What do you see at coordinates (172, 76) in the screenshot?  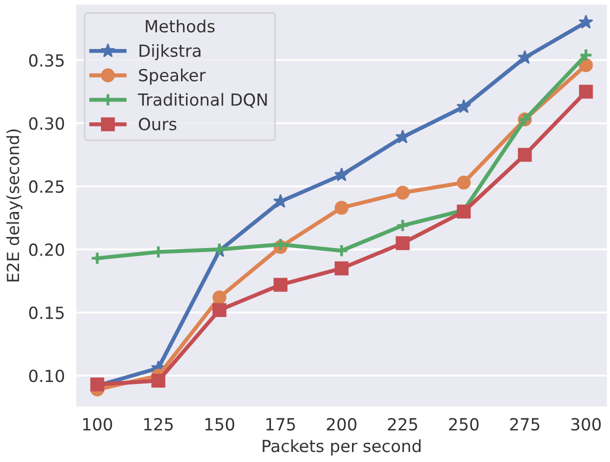 I see `legend-label: Speaker` at bounding box center [172, 76].